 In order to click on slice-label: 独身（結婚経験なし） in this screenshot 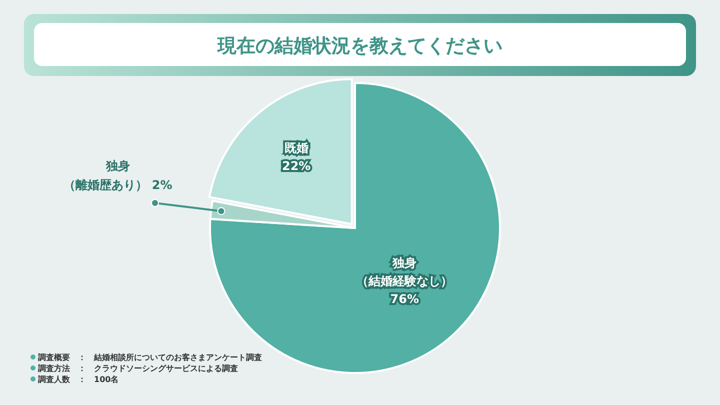, I will do `click(404, 272)`.